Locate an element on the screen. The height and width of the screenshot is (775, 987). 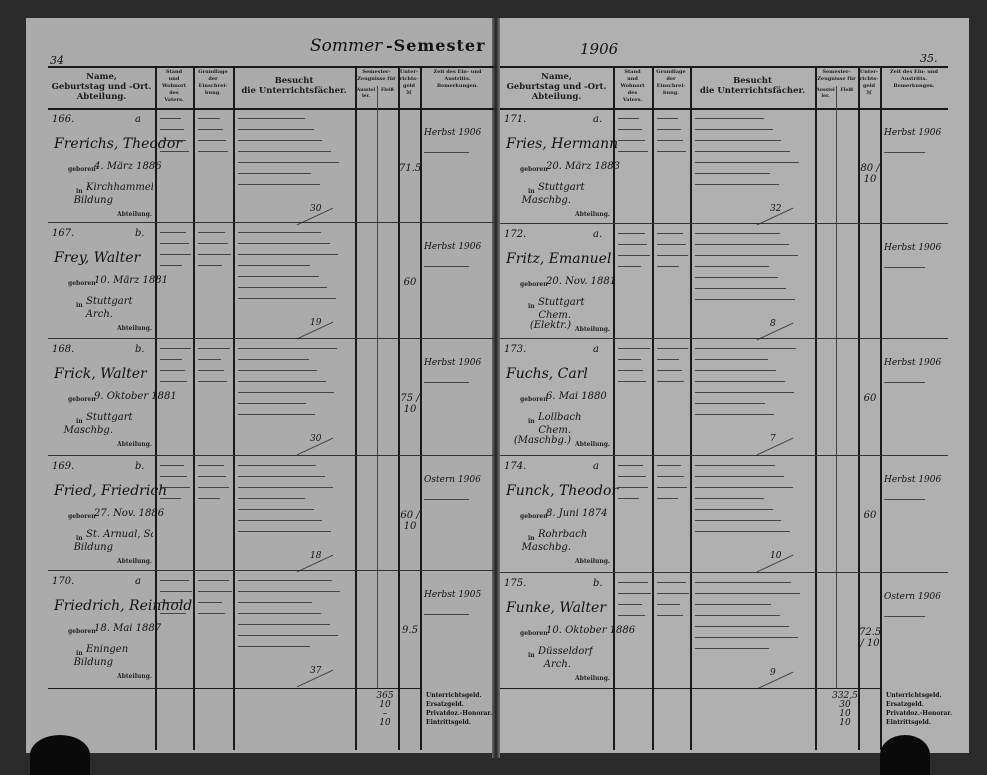
column-header-line: Unter- is located at coordinates (869, 72).